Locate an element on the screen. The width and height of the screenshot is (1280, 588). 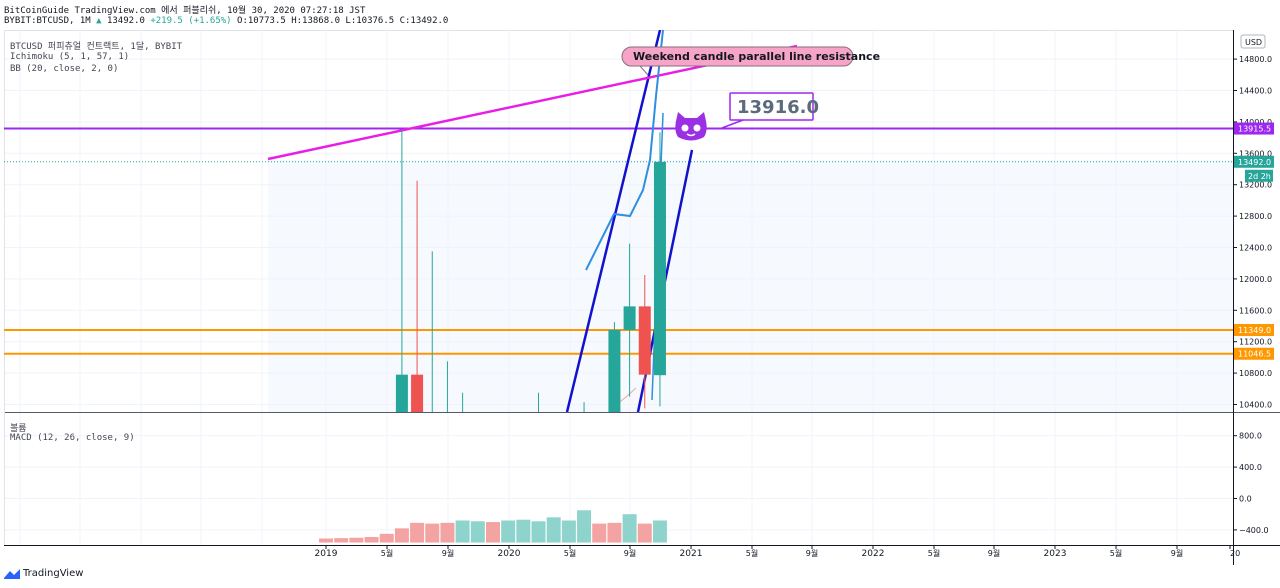
watermark-text: TradingView is located at coordinates (53, 573).